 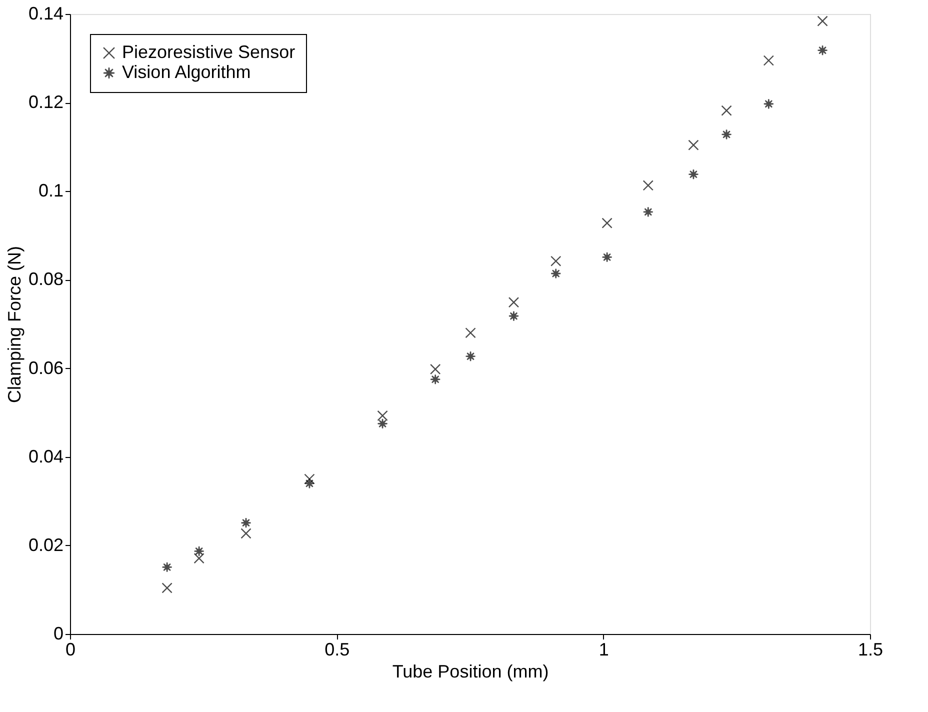 I want to click on y-tick-label: 0.14, so click(x=46, y=14).